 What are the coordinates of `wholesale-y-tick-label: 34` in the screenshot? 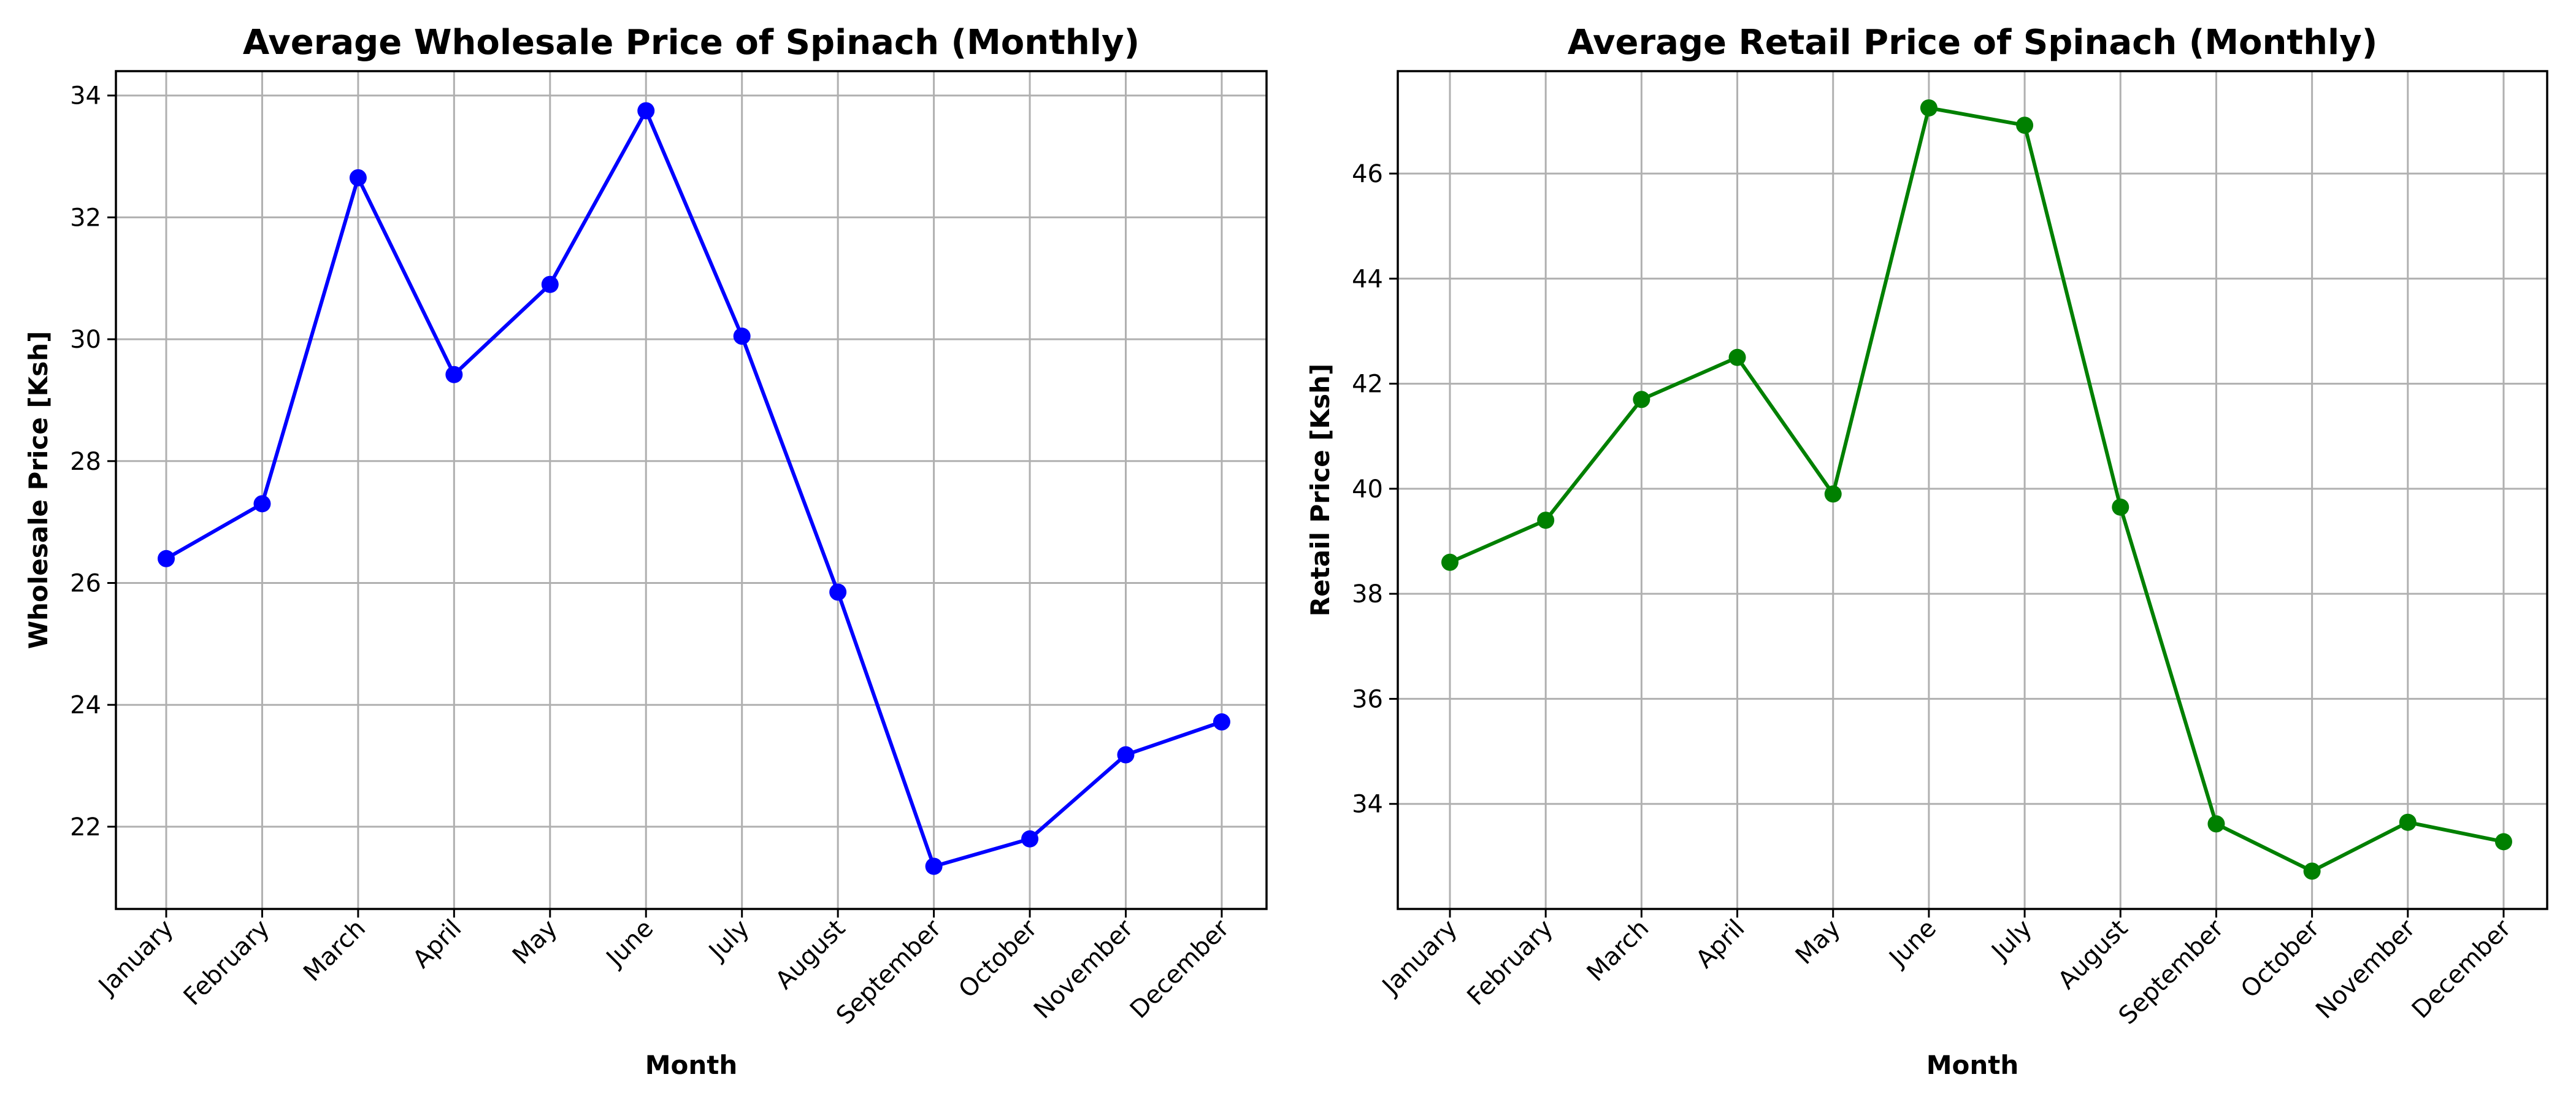 It's located at (85, 96).